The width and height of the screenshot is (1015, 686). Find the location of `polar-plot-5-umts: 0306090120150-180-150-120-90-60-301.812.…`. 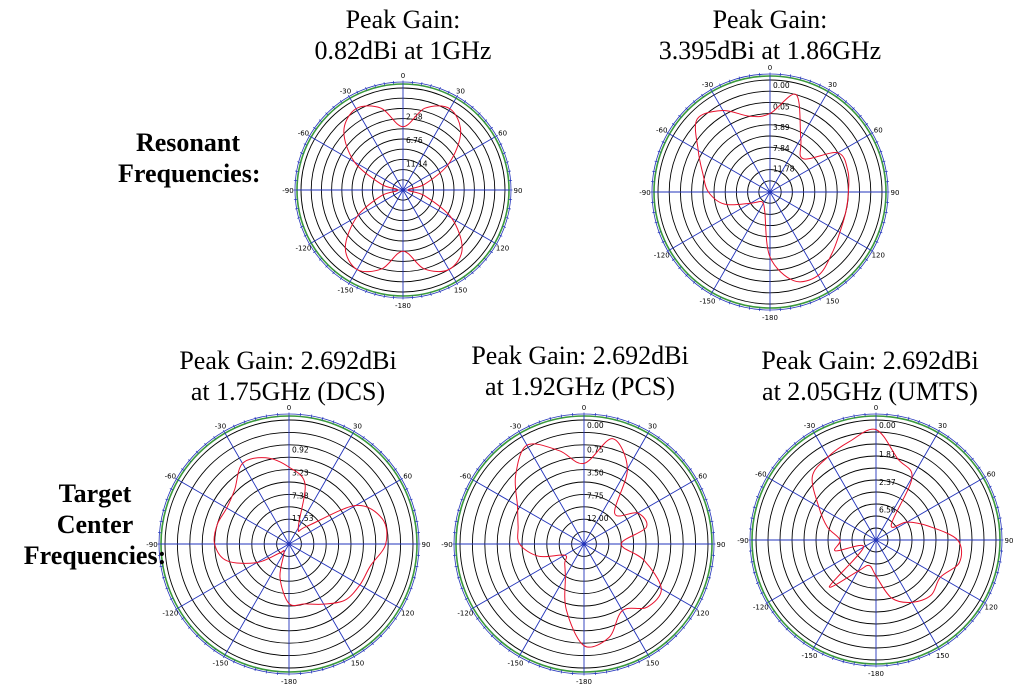

polar-plot-5-umts: 0306090120150-180-150-120-90-60-301.812.… is located at coordinates (876, 540).